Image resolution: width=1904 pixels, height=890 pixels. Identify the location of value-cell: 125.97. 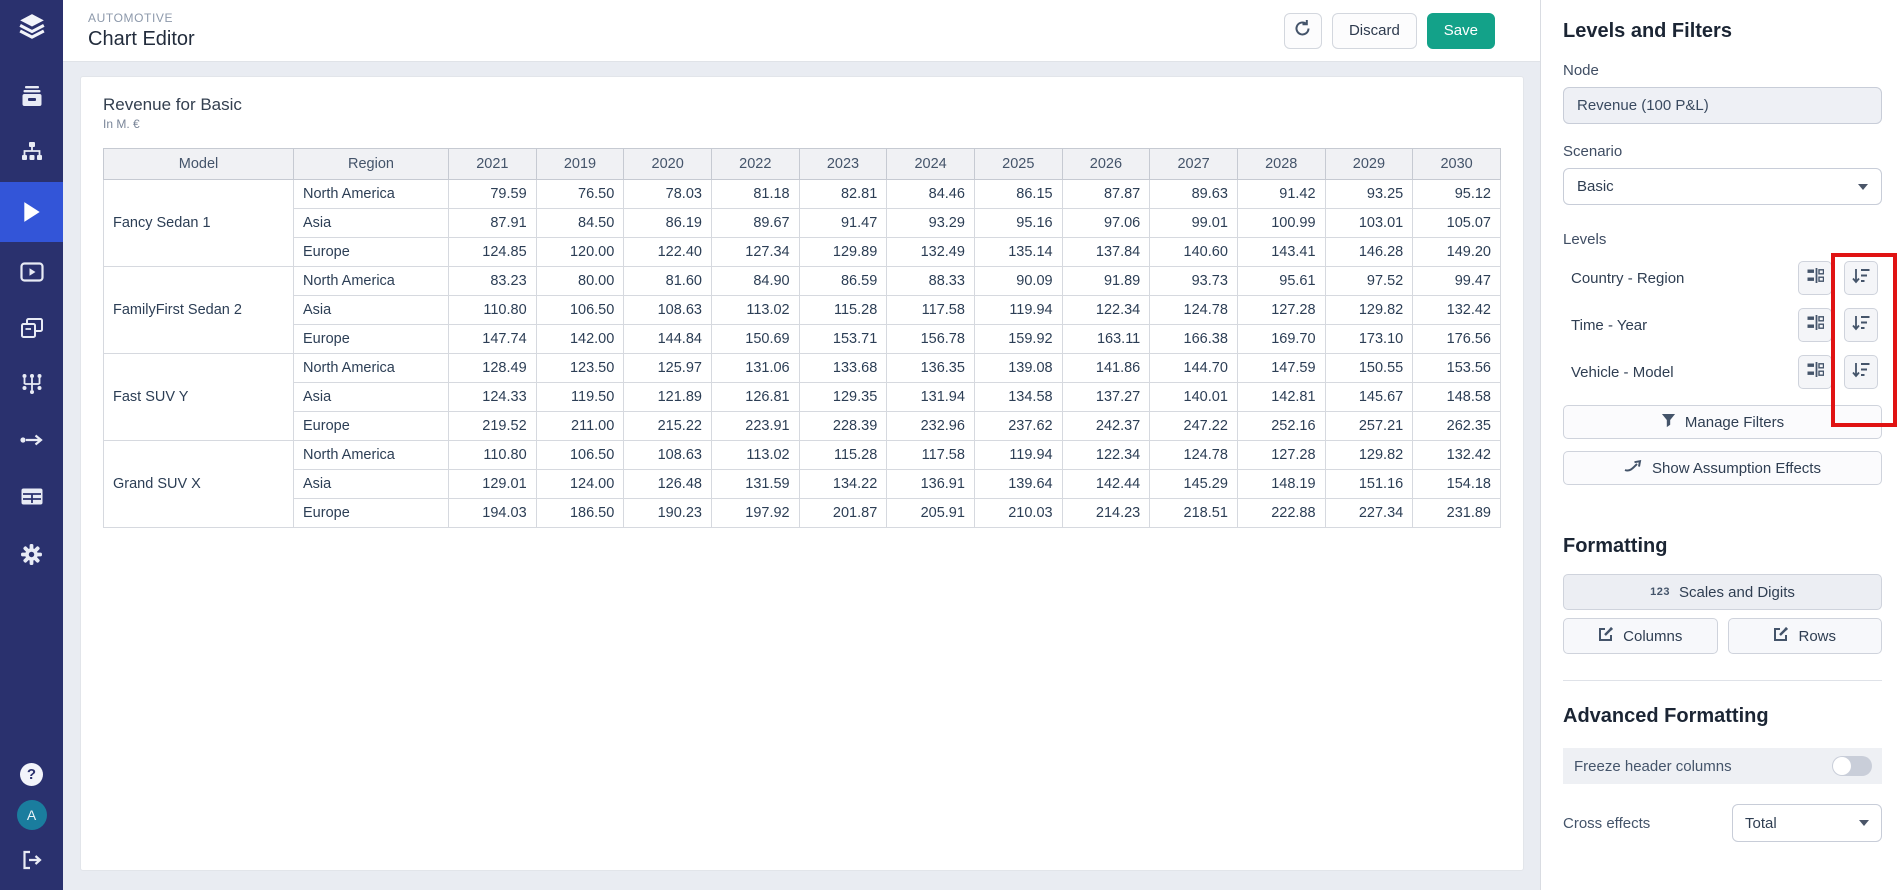
(667, 368).